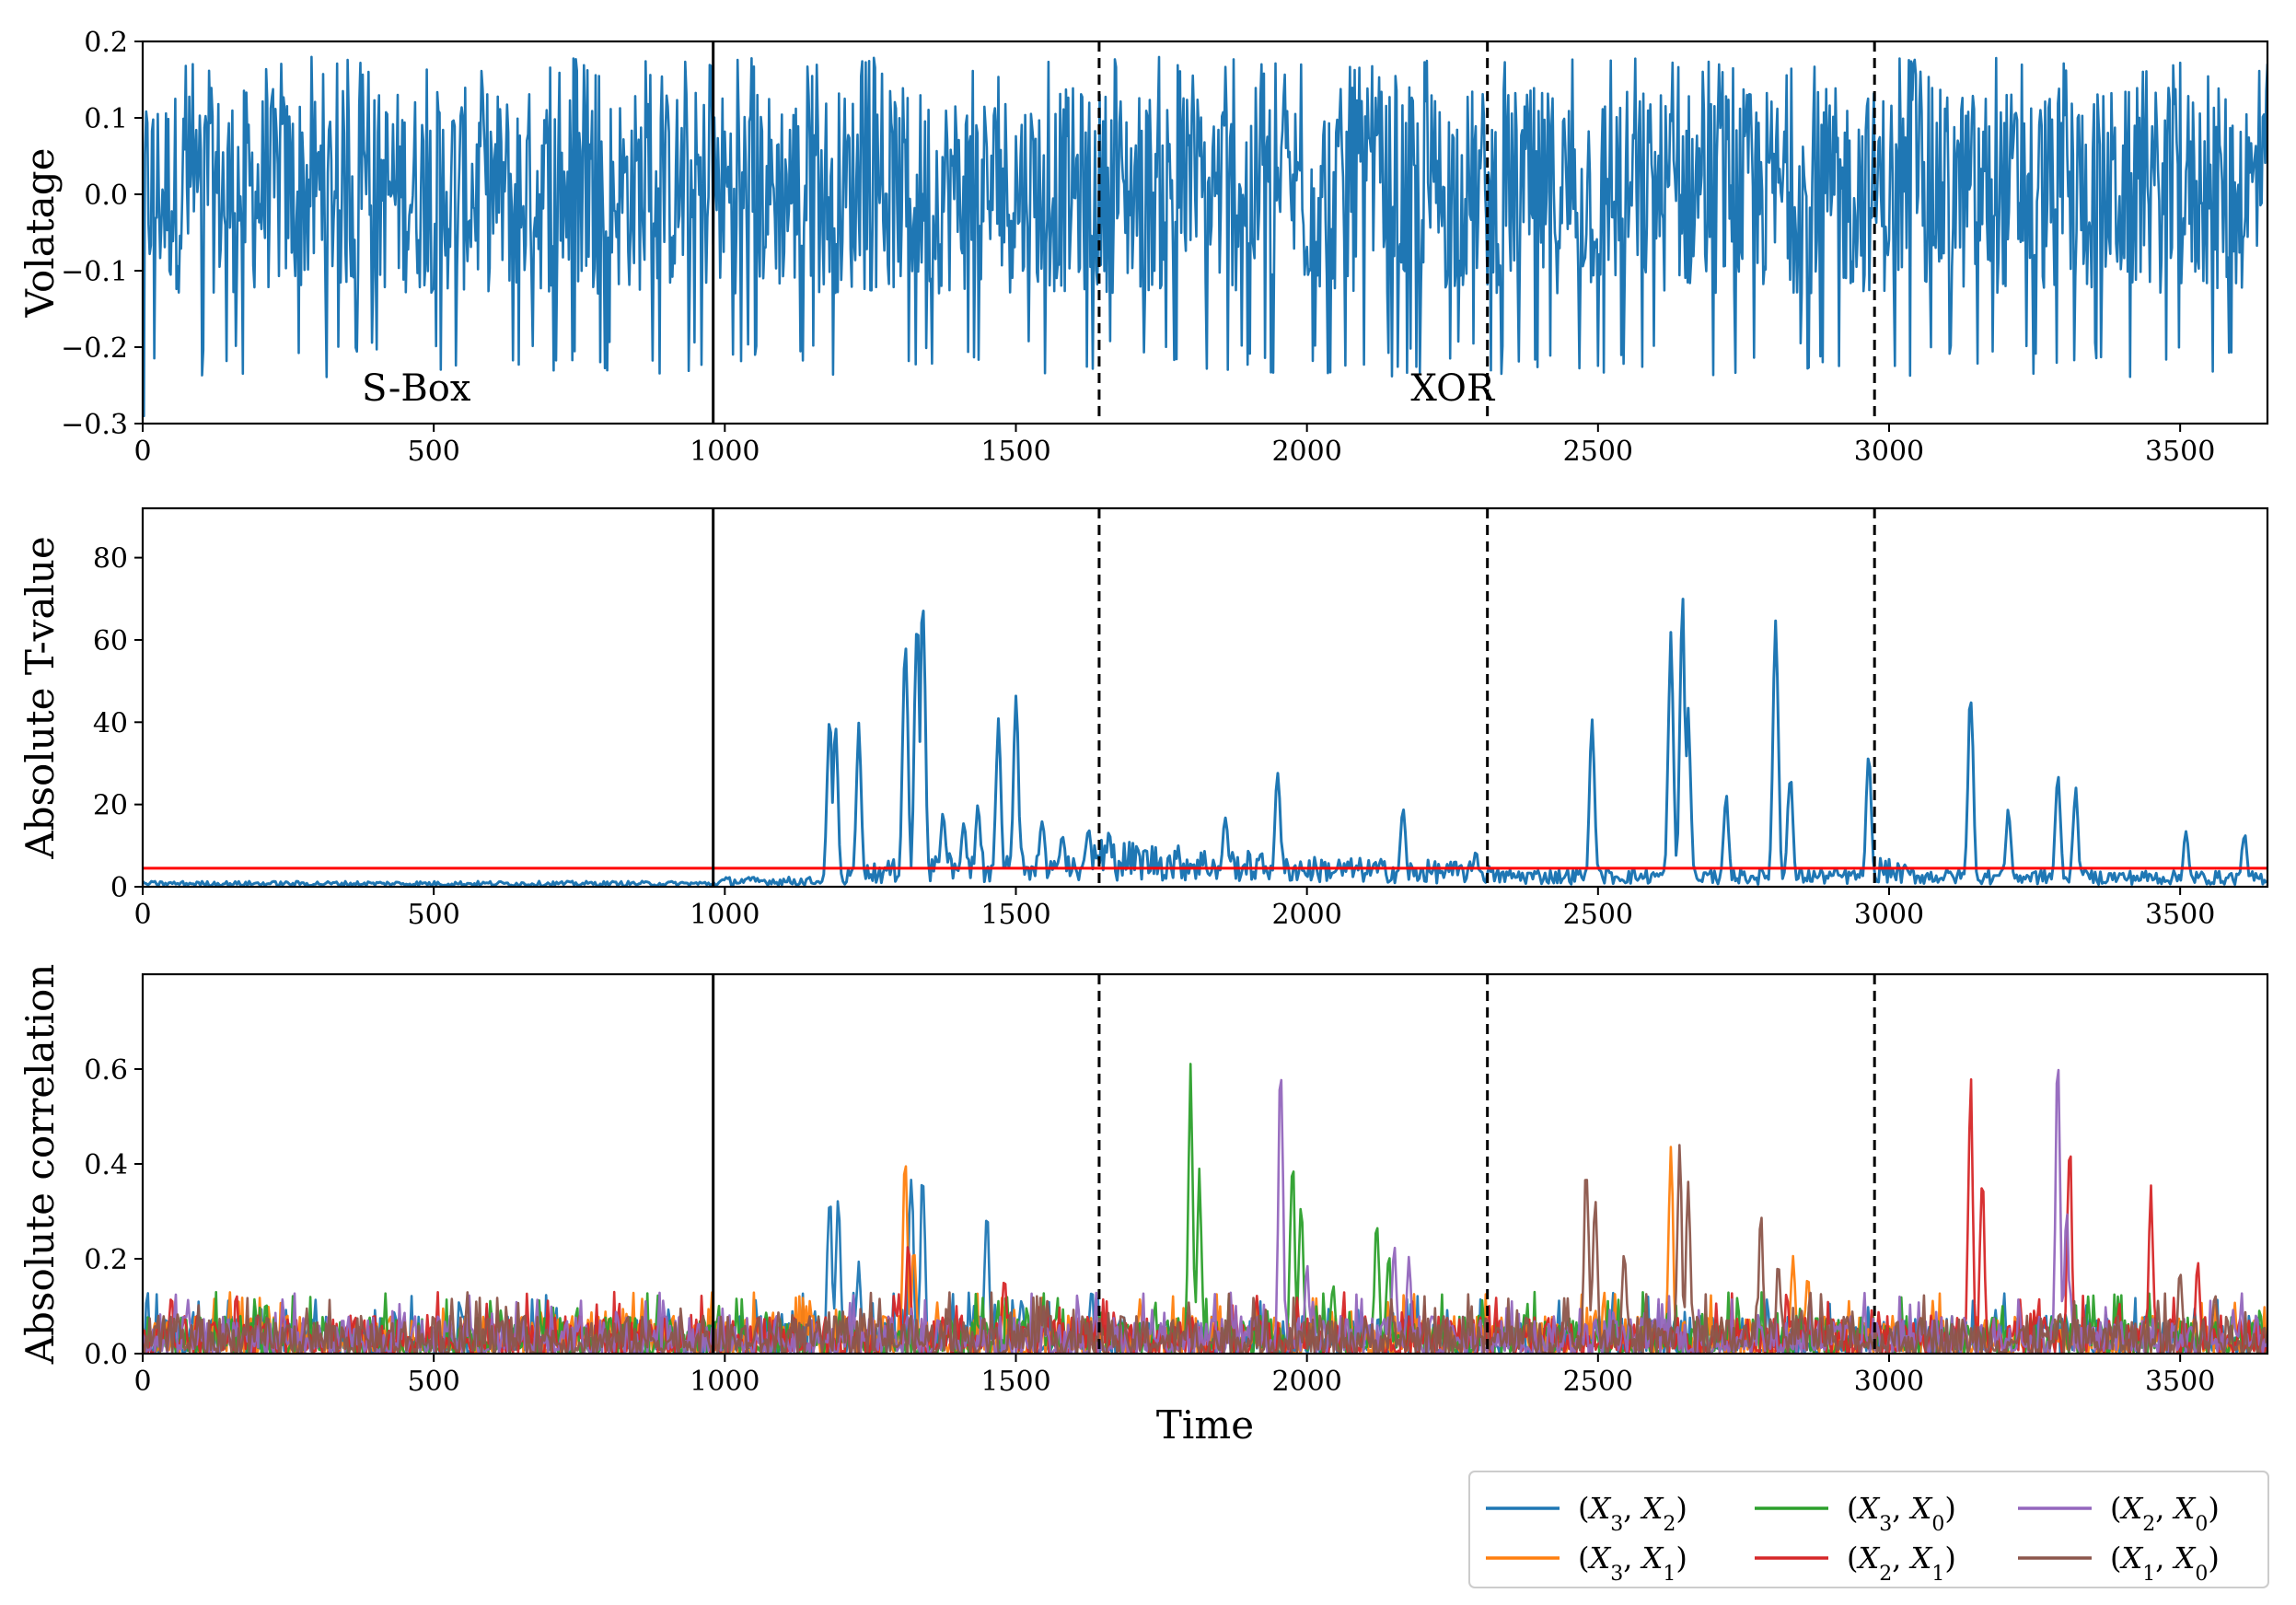  I want to click on y-tick-label: 0.4, so click(106, 1165).